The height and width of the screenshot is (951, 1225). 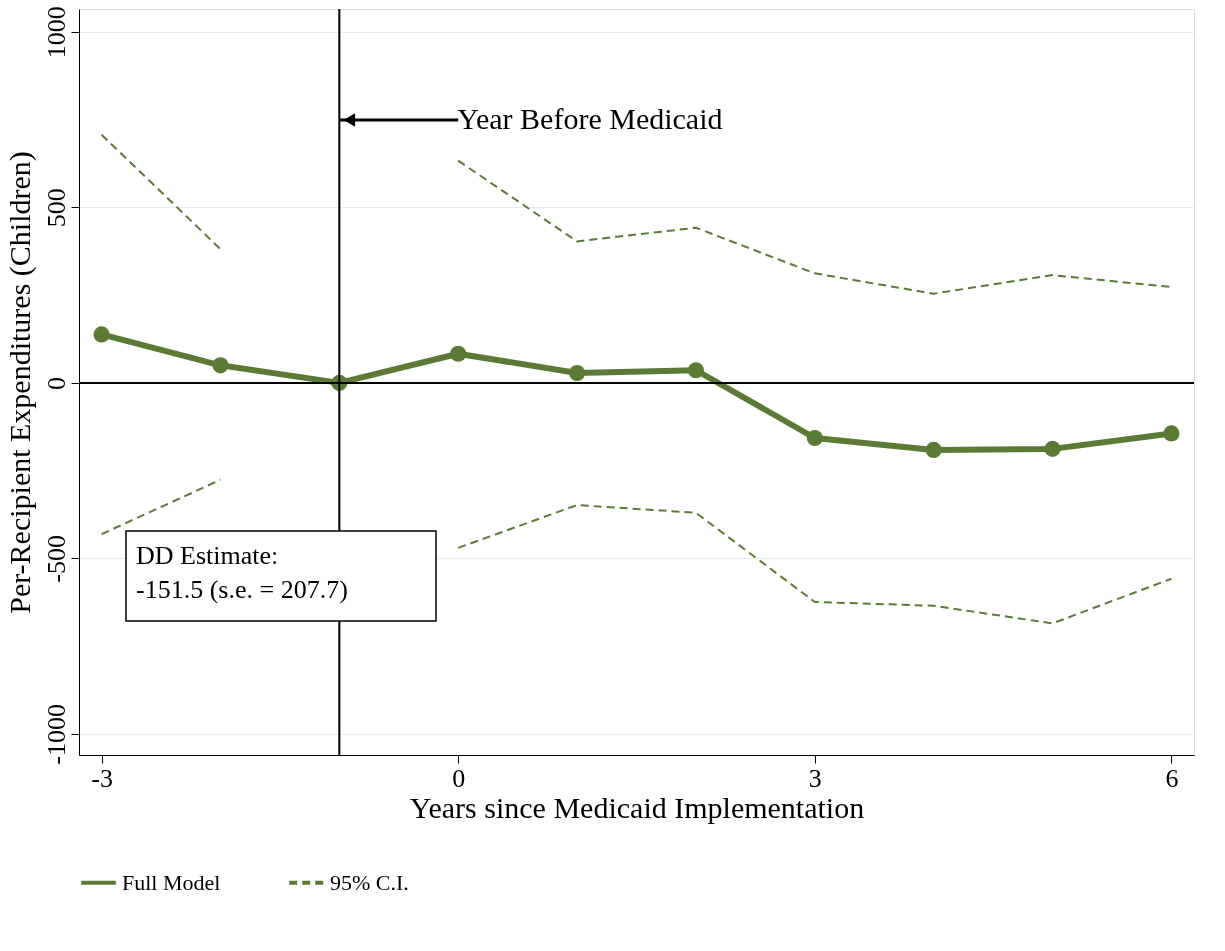 What do you see at coordinates (242, 572) in the screenshot?
I see `annotation: DD Estimate: -151.5 (s.e. = 207.7)` at bounding box center [242, 572].